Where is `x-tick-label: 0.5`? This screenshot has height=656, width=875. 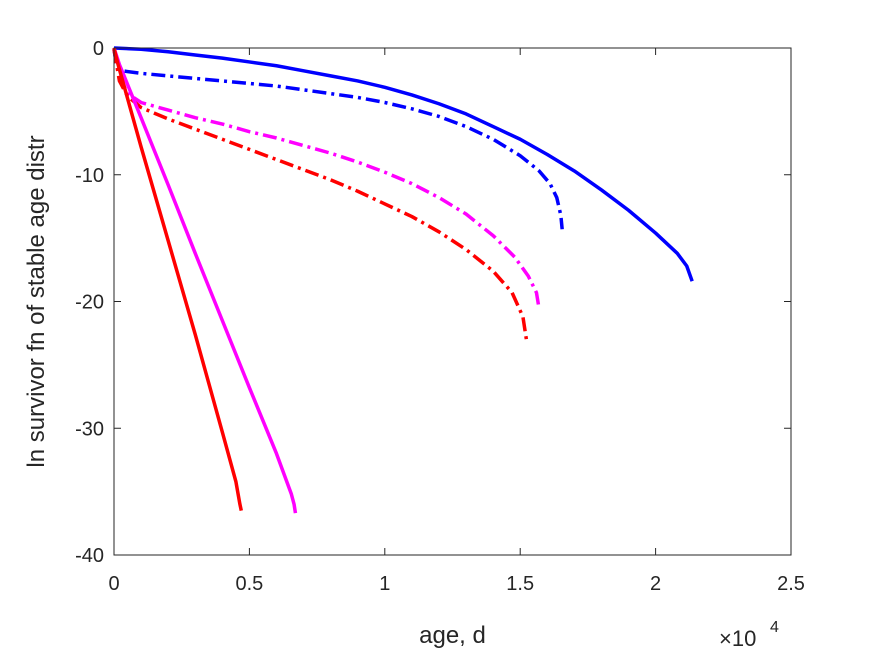
x-tick-label: 0.5 is located at coordinates (249, 584).